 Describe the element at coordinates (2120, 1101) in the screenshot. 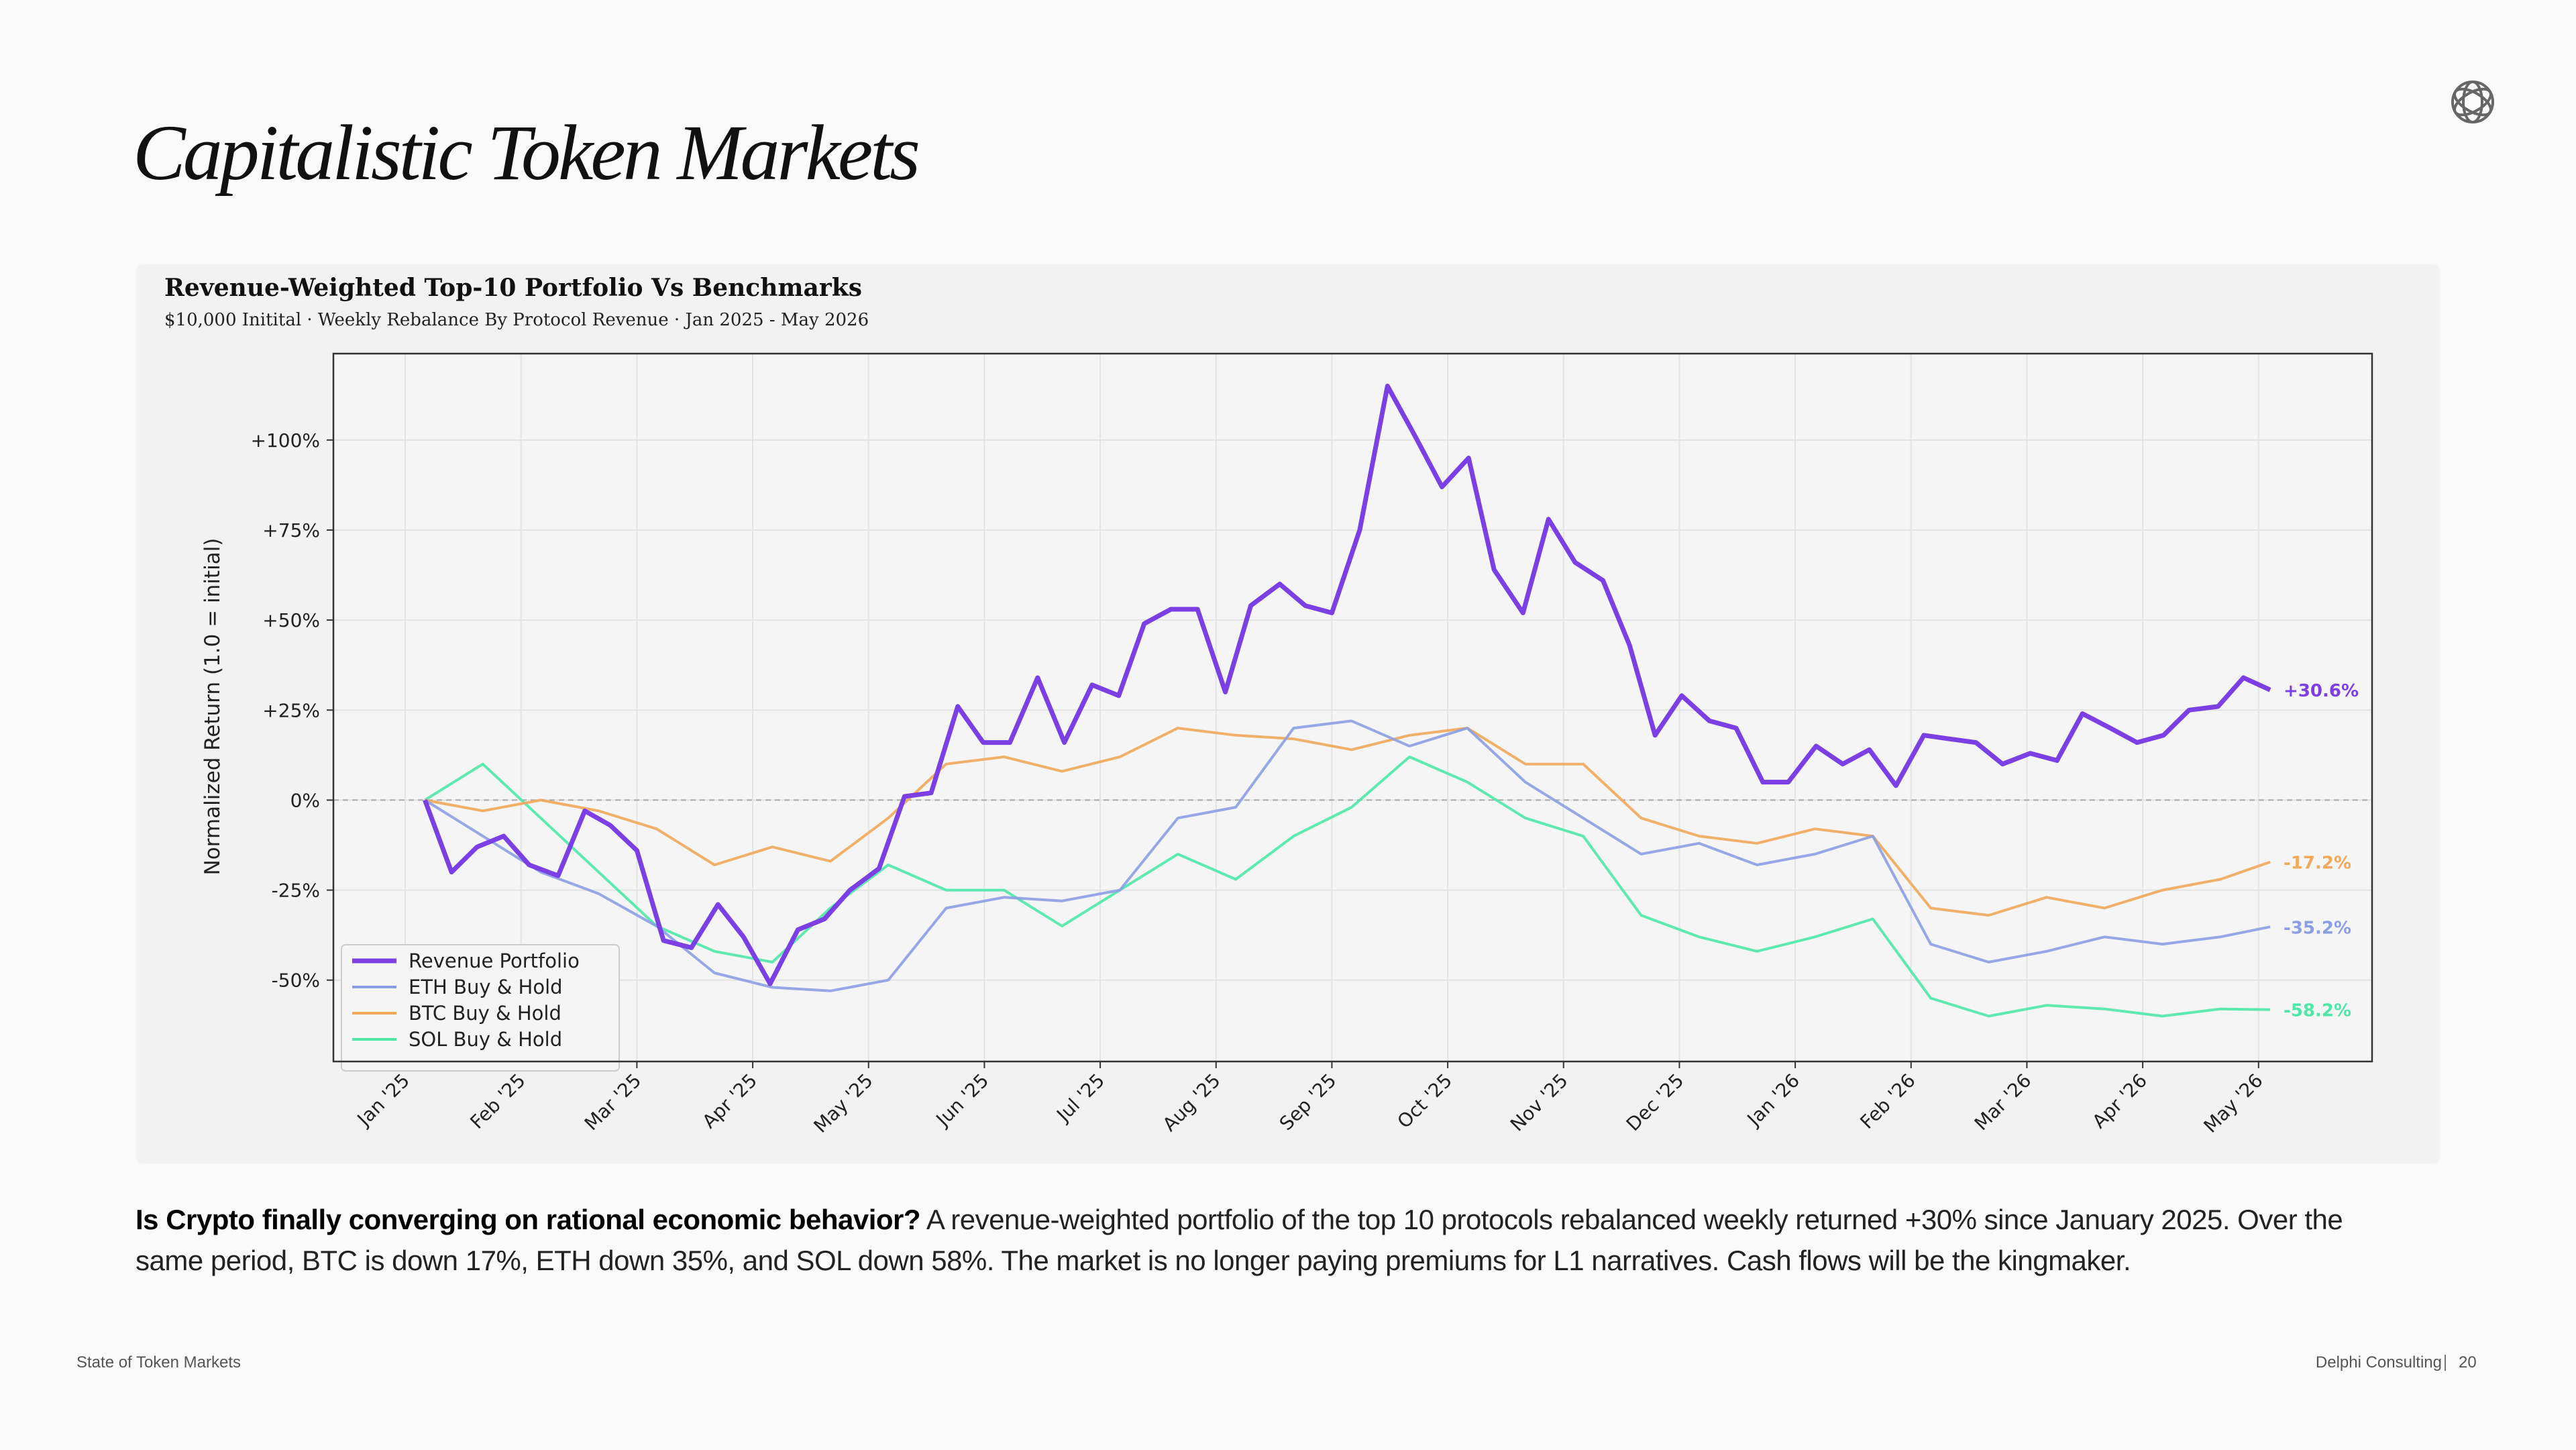

I see `x-tick-label: Apr '26` at that location.